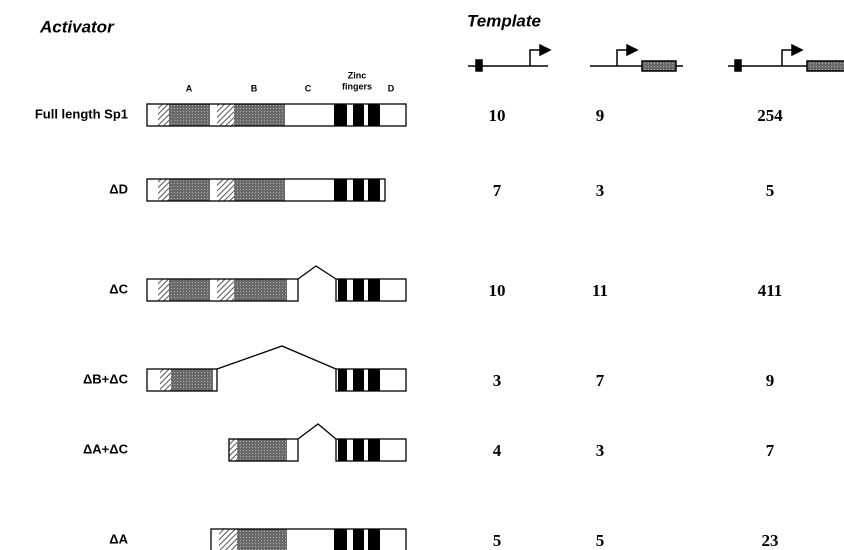 The image size is (844, 550). What do you see at coordinates (600, 290) in the screenshot?
I see `activity-value: 11` at bounding box center [600, 290].